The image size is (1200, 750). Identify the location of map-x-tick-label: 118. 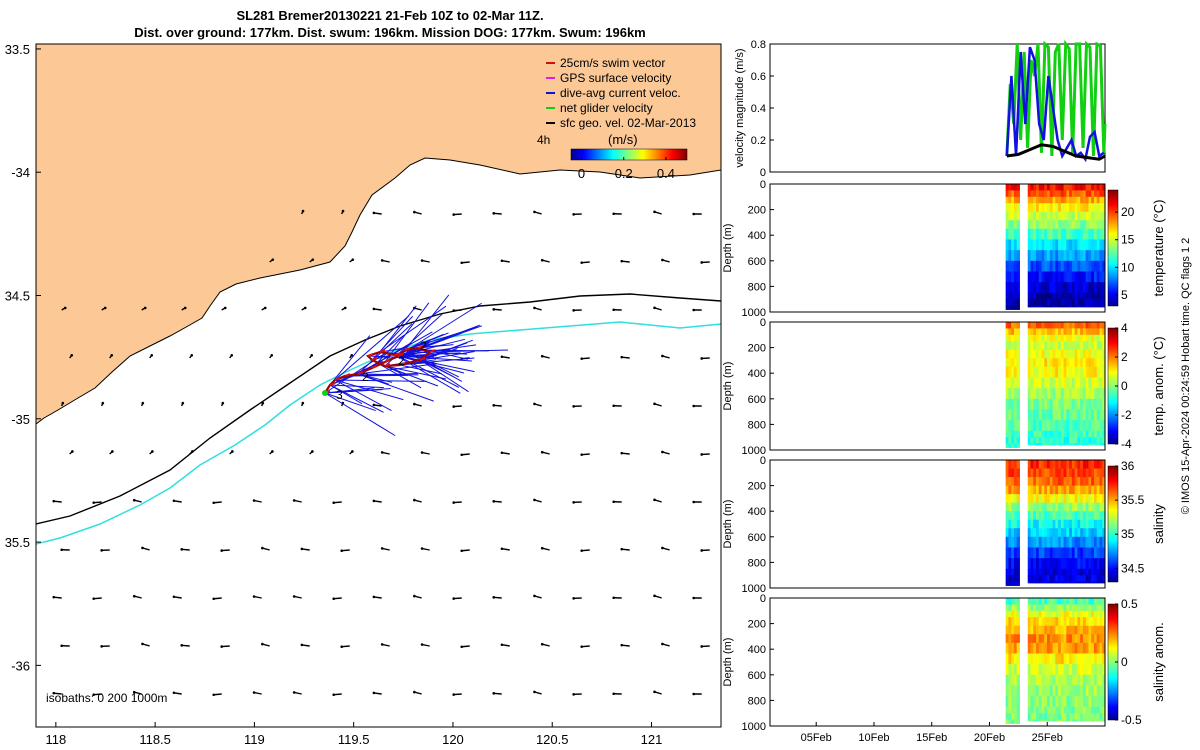
(55, 739).